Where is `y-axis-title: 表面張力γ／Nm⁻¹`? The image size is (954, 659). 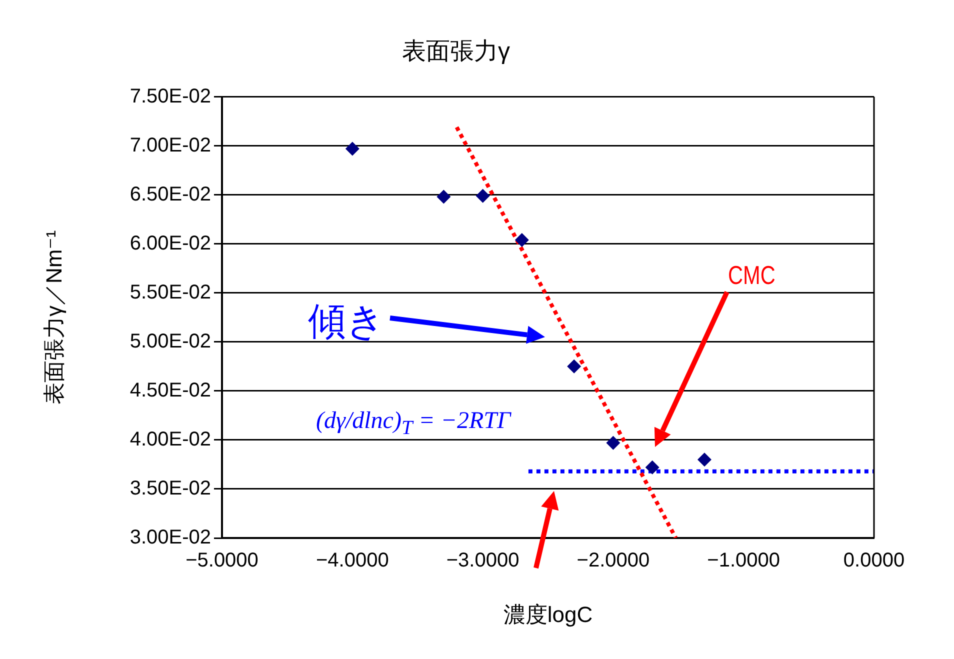
y-axis-title: 表面張力γ／Nm⁻¹ is located at coordinates (53, 317).